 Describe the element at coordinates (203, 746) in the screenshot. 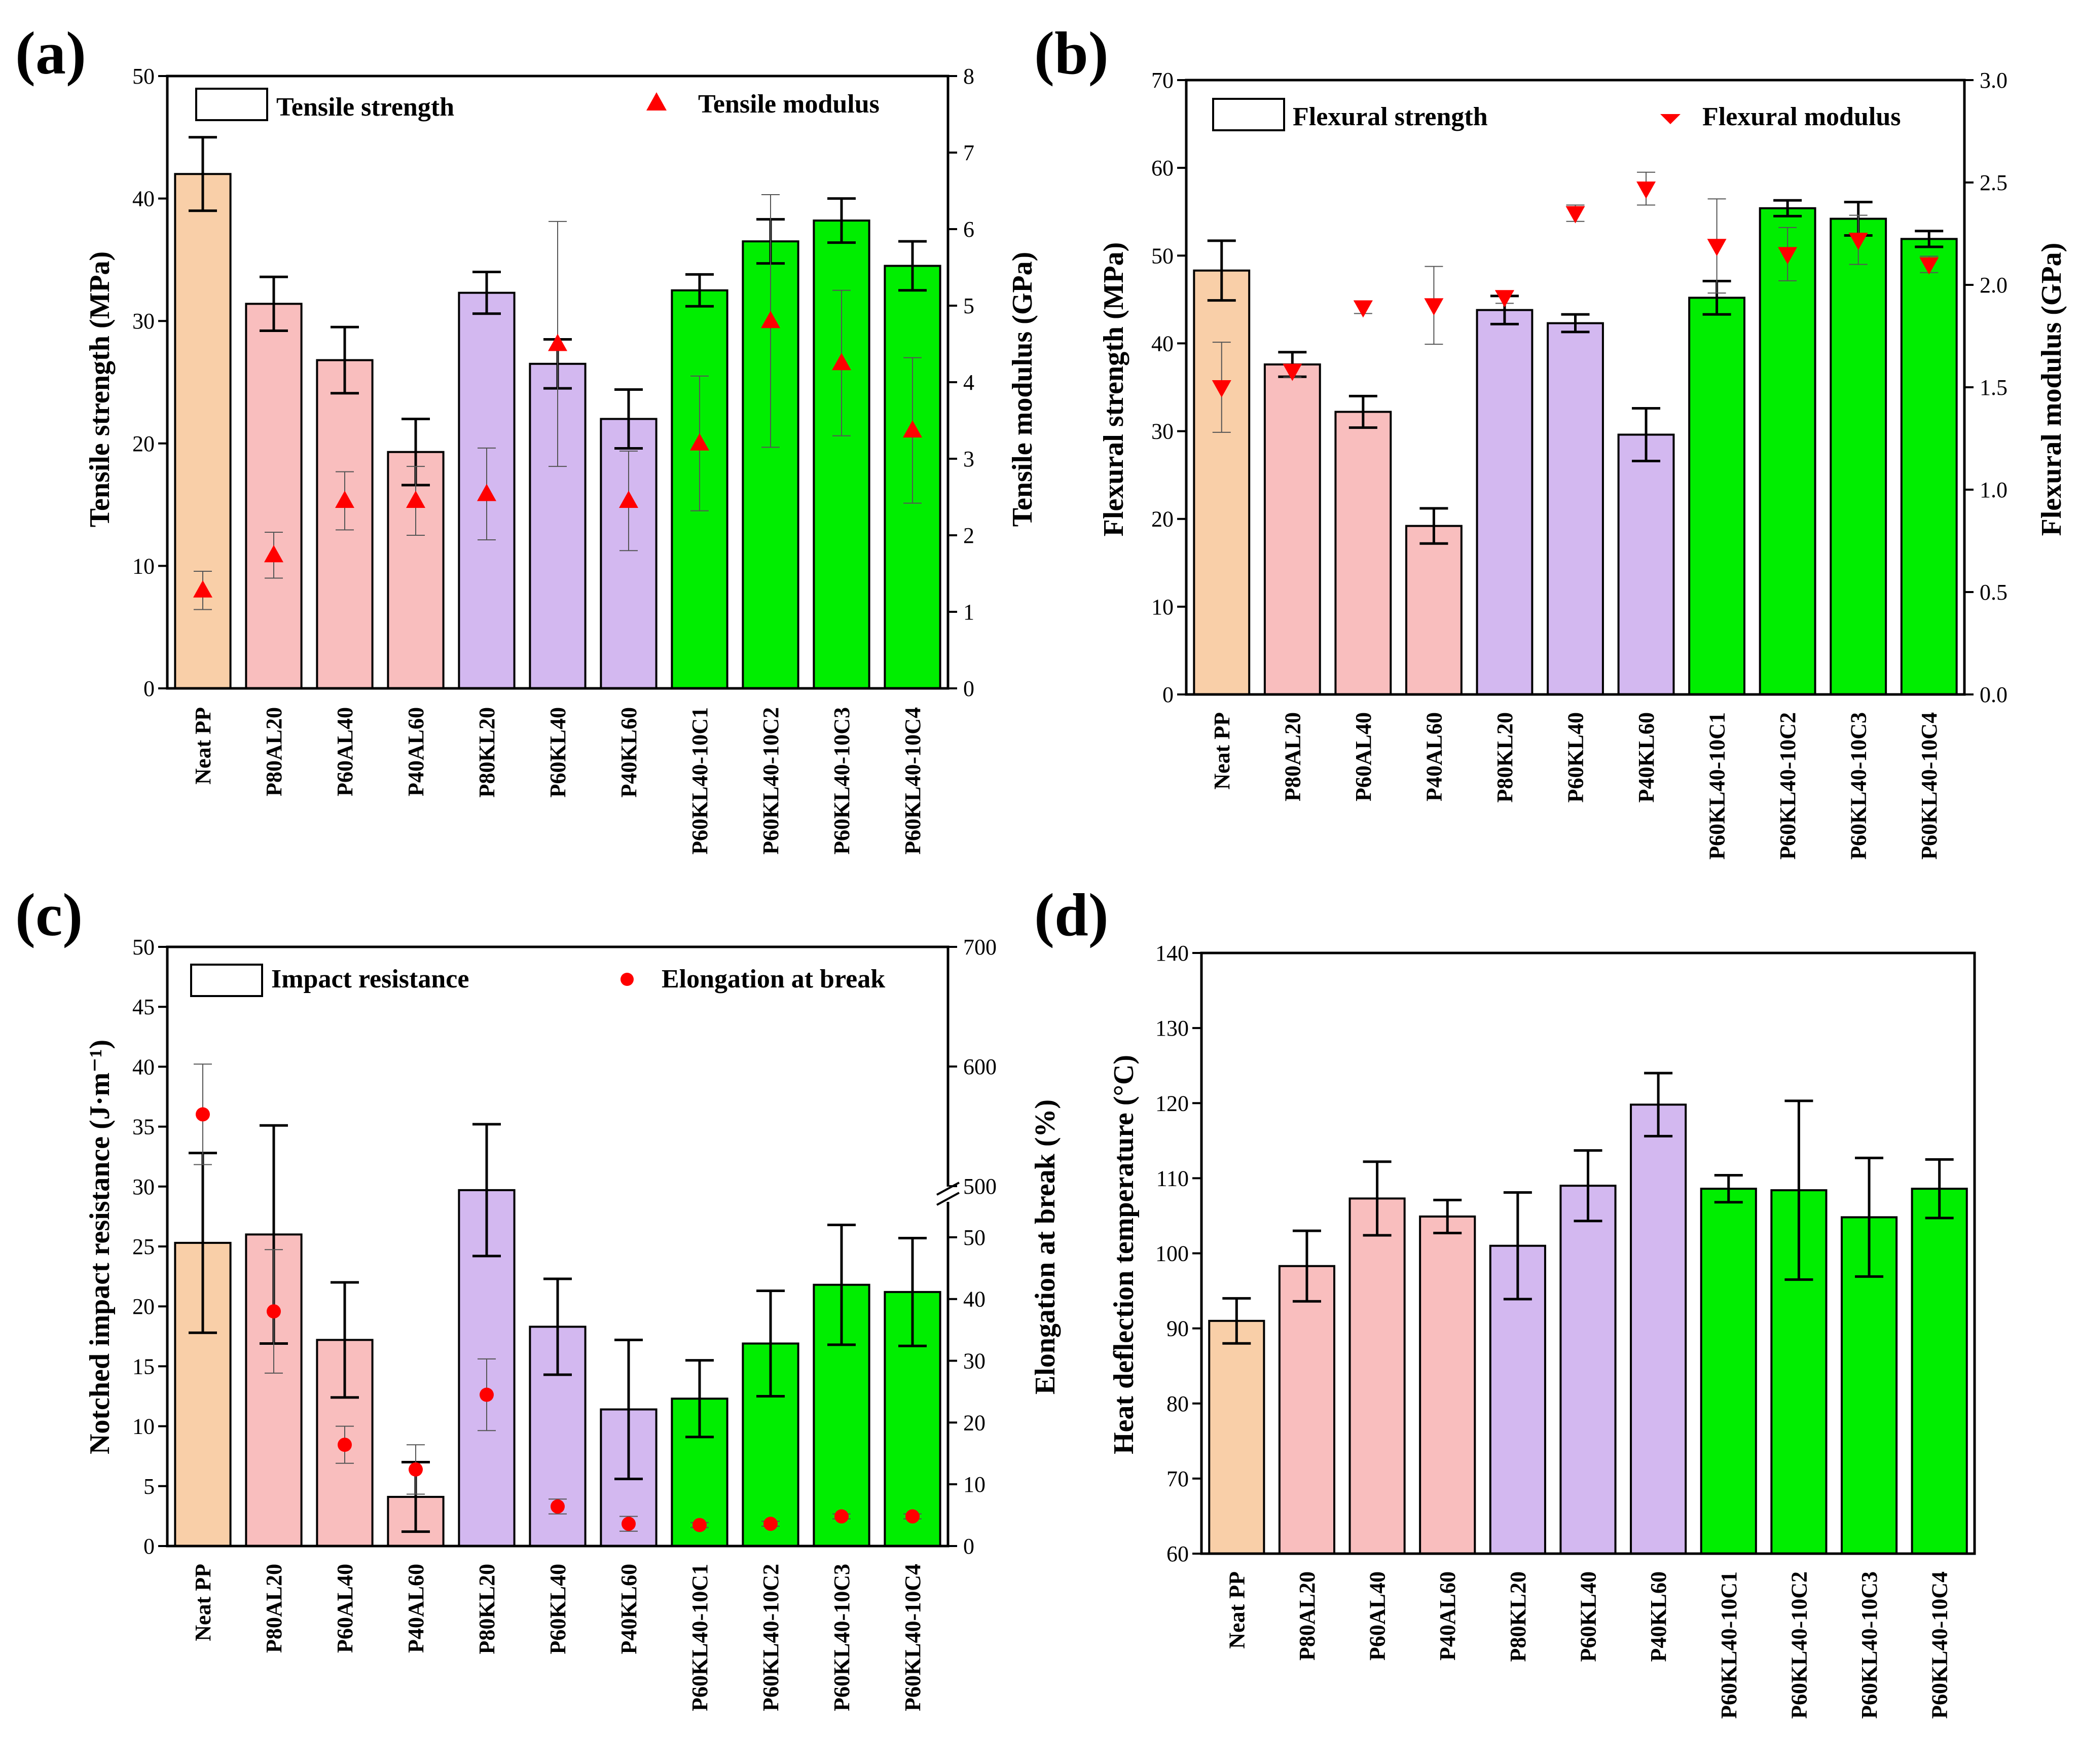

I see `panel-a-category-label: Neat PP` at that location.